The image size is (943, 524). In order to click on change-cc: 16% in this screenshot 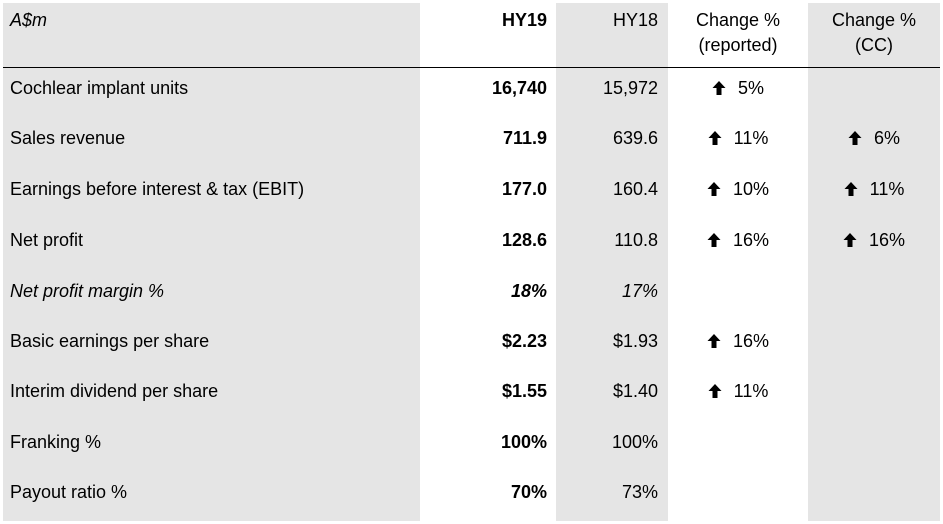, I will do `click(874, 240)`.